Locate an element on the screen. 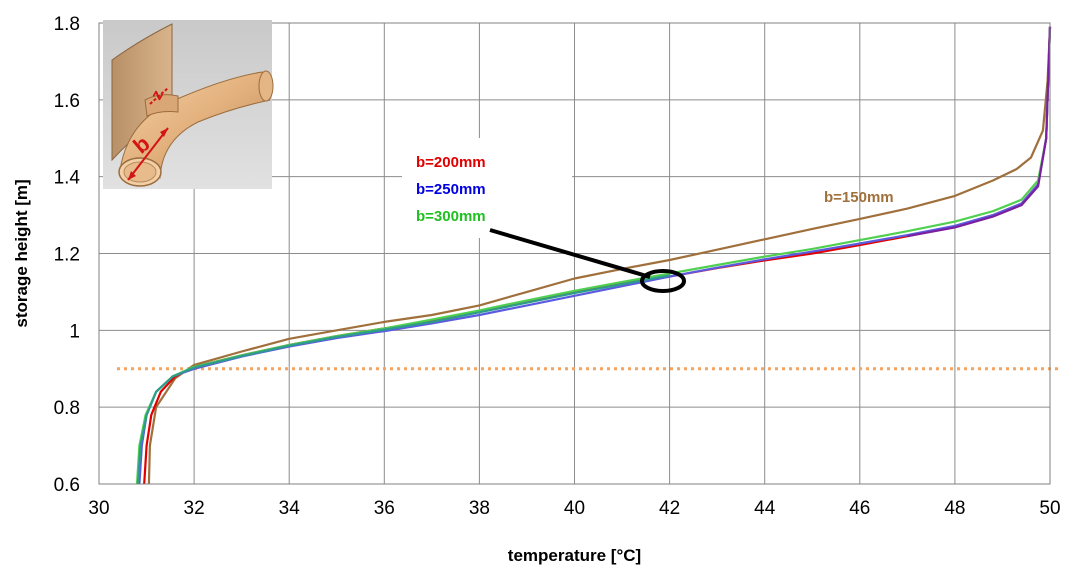 The image size is (1077, 566). annotation-box-background is located at coordinates (487, 188).